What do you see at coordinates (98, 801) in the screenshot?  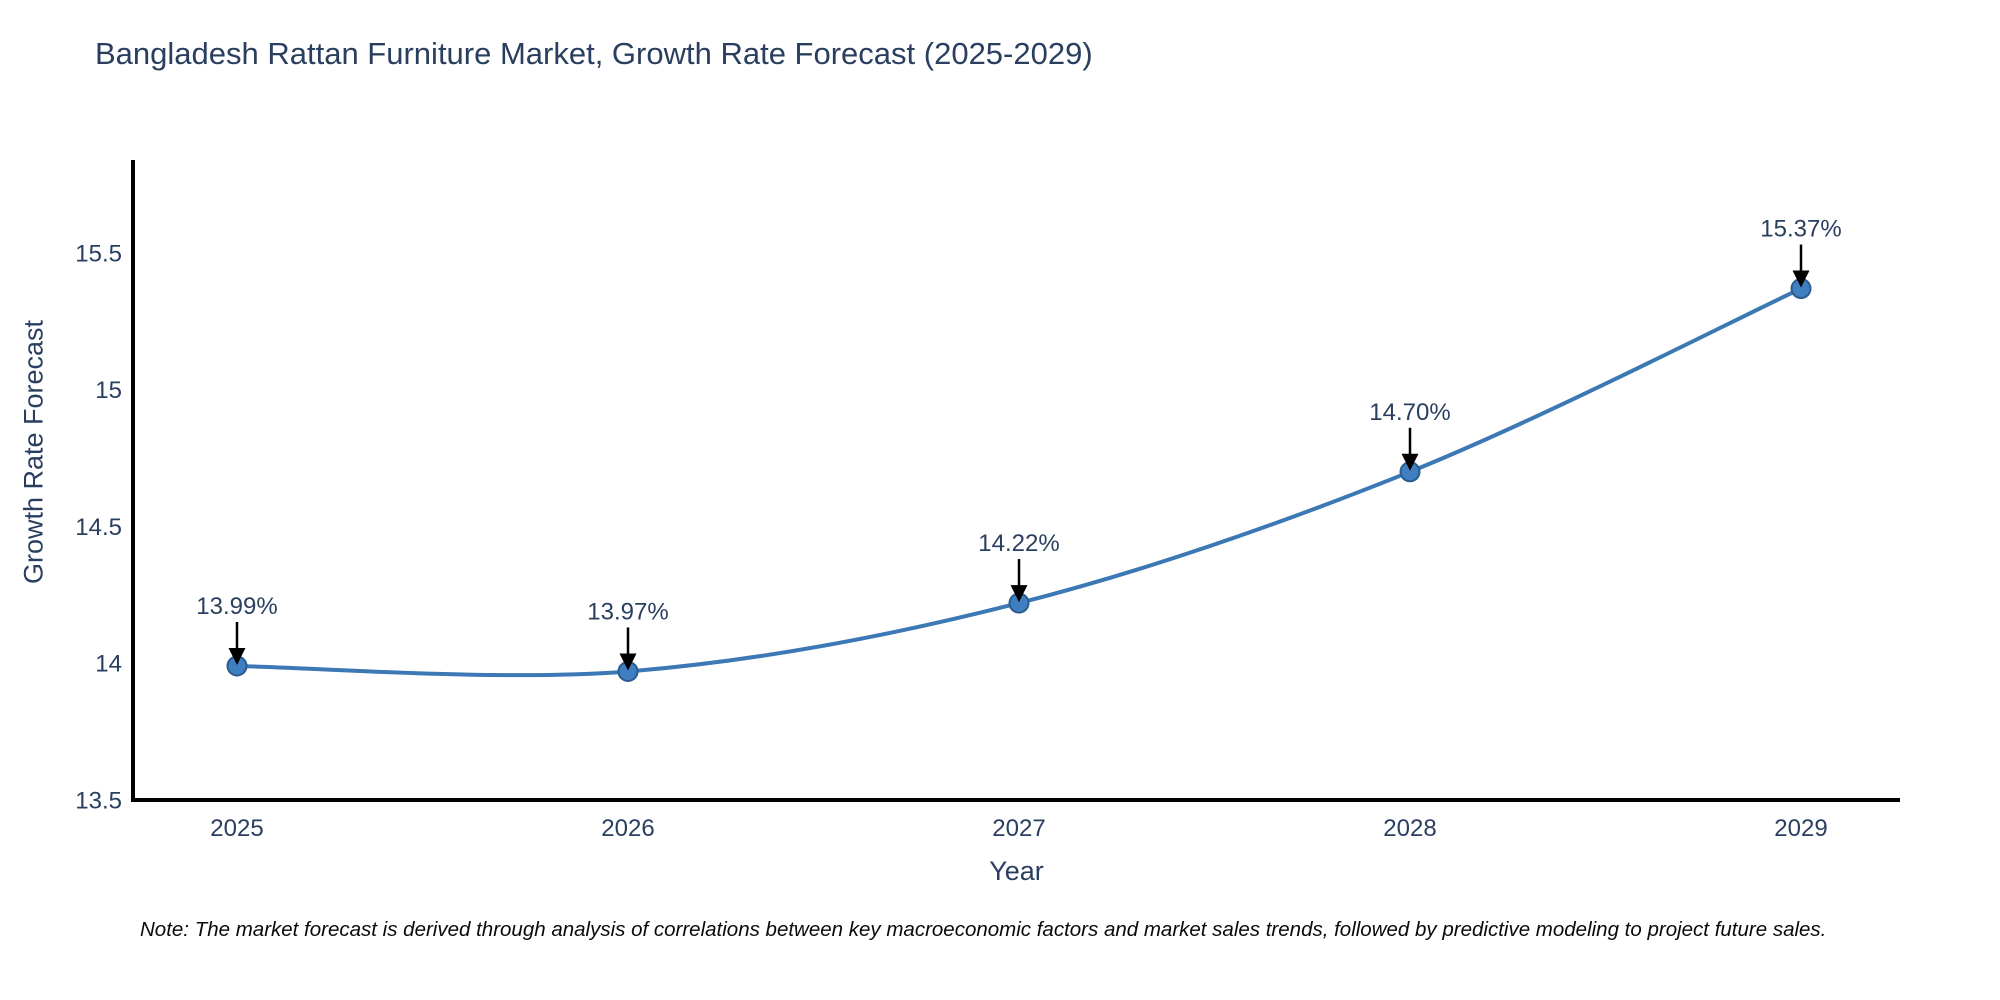 I see `y-tick-label: 13.5` at bounding box center [98, 801].